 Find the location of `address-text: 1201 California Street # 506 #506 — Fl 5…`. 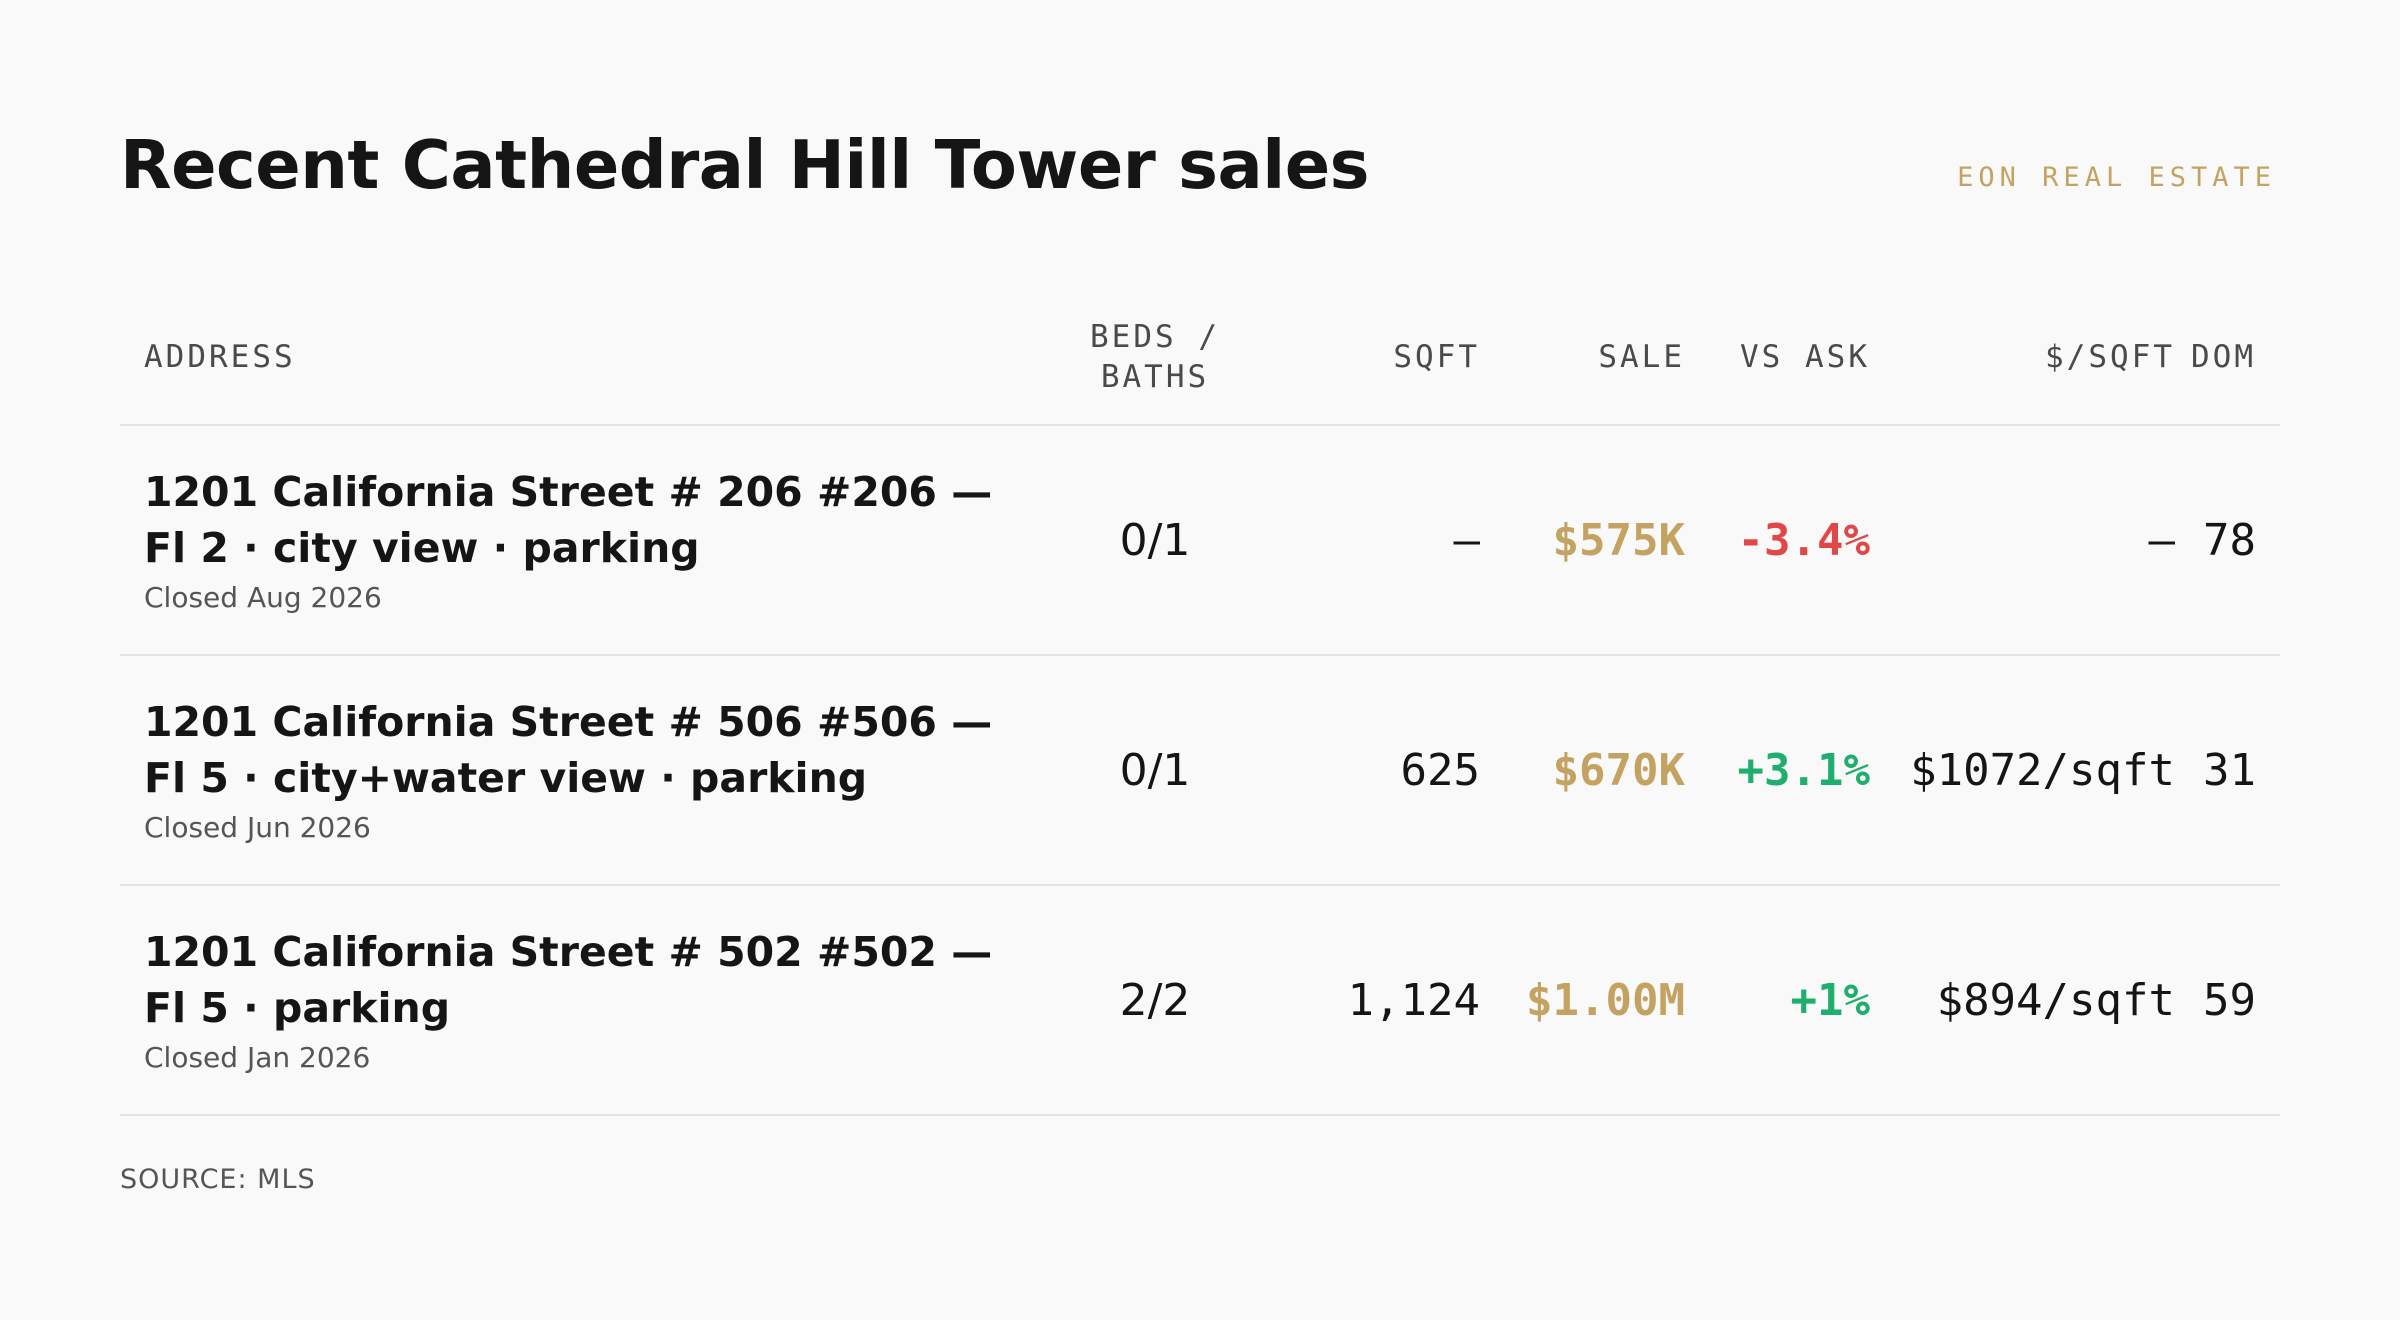

address-text: 1201 California Street # 506 #506 — Fl 5… is located at coordinates (568, 750).